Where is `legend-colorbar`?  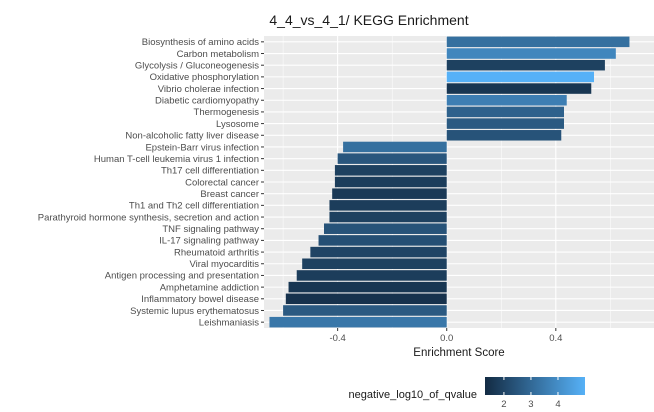
legend-colorbar is located at coordinates (535, 386).